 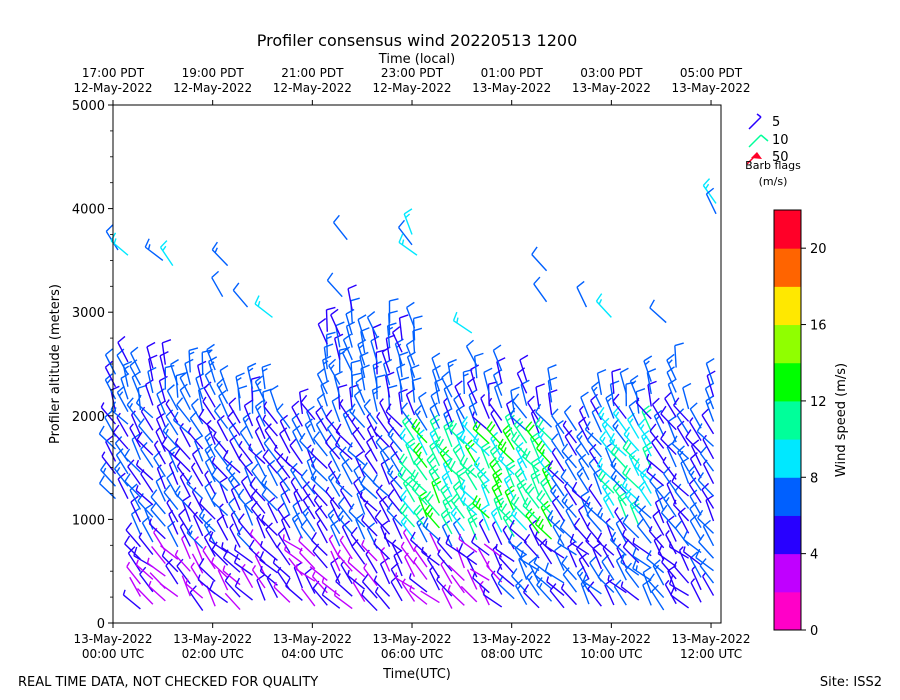 What do you see at coordinates (411, 88) in the screenshot?
I see `top-tick-date: 12-May-2022` at bounding box center [411, 88].